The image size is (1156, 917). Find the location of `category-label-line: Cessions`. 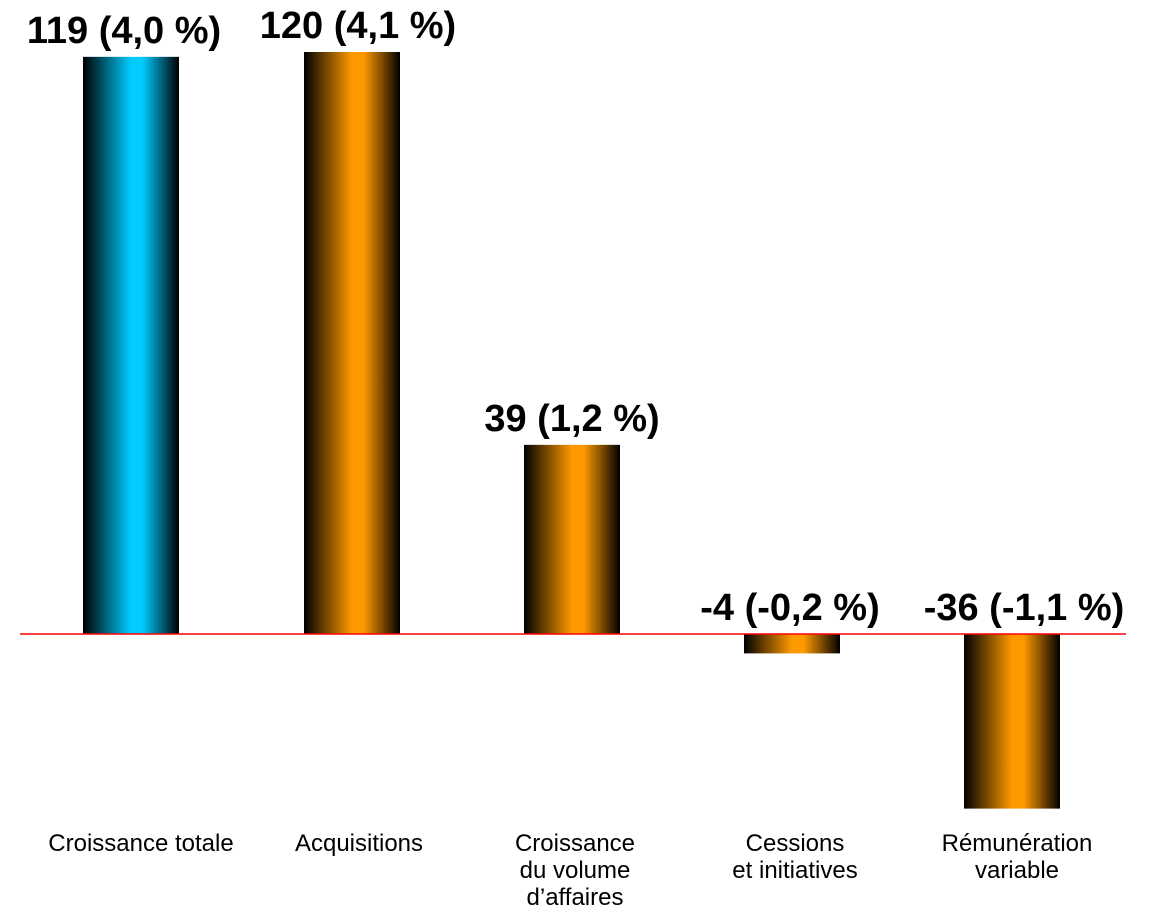

category-label-line: Cessions is located at coordinates (795, 843).